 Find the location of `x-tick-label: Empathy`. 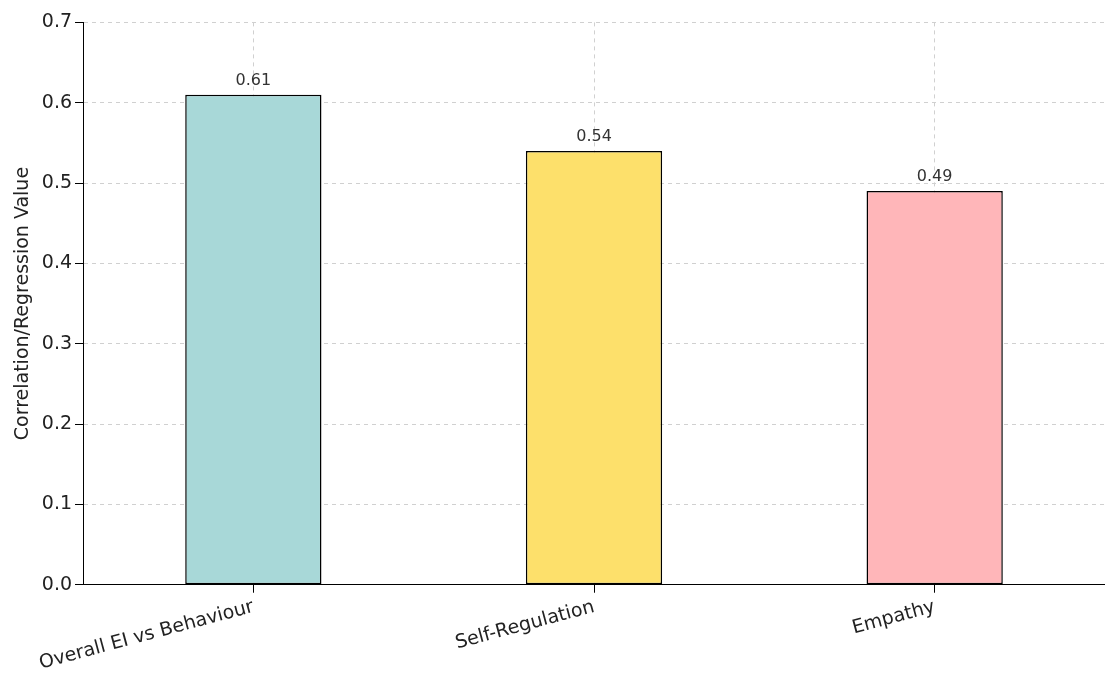

x-tick-label: Empathy is located at coordinates (893, 616).